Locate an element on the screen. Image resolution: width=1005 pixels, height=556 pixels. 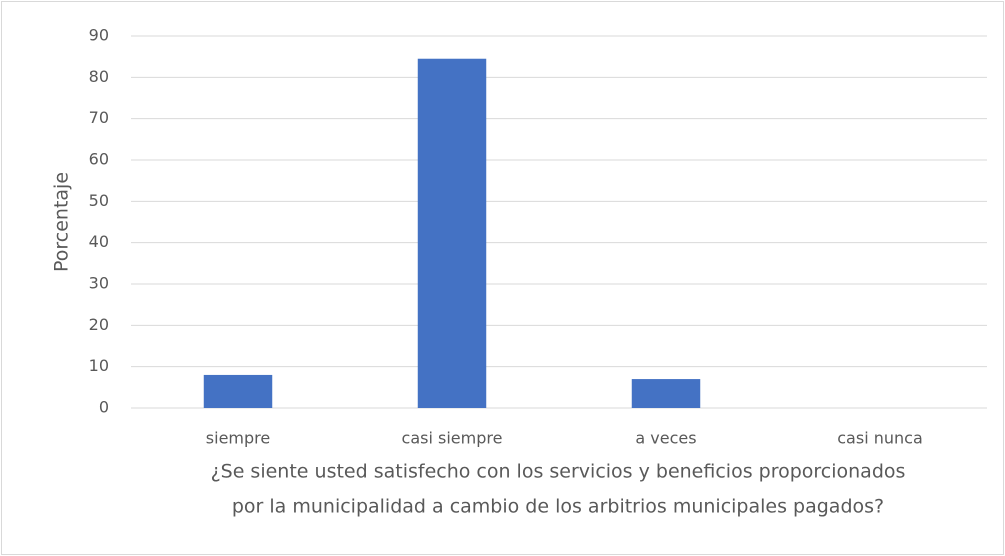
x-tick-label: casi siempre is located at coordinates (452, 438).